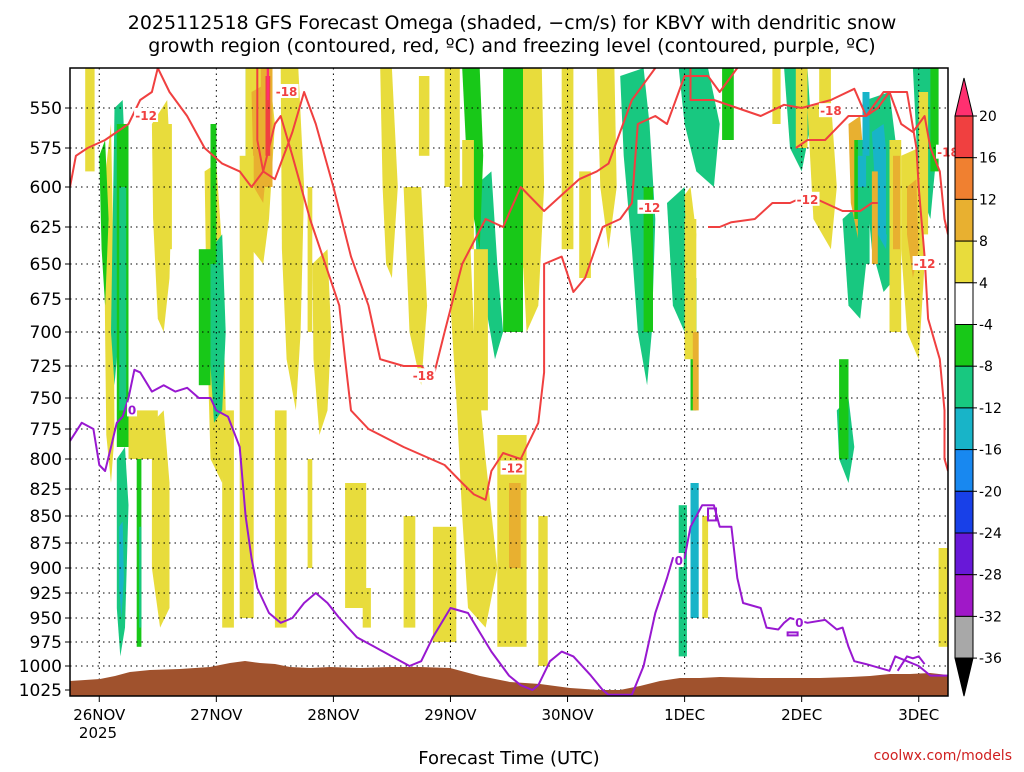 This screenshot has width=1024, height=772. Describe the element at coordinates (46, 430) in the screenshot. I see `y-tick-label-775: 775` at that location.